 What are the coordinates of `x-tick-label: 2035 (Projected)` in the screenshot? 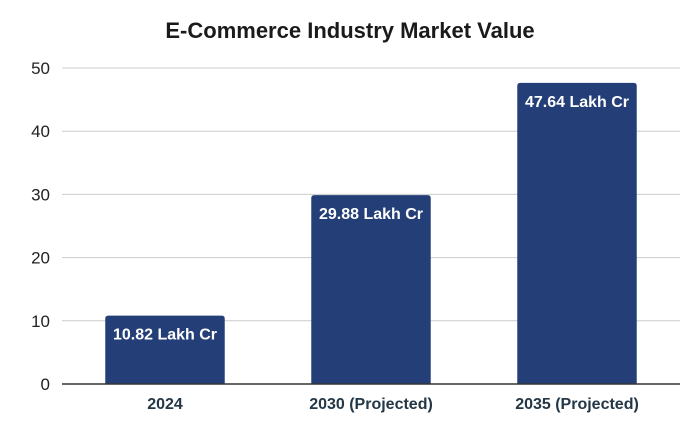 It's located at (577, 404).